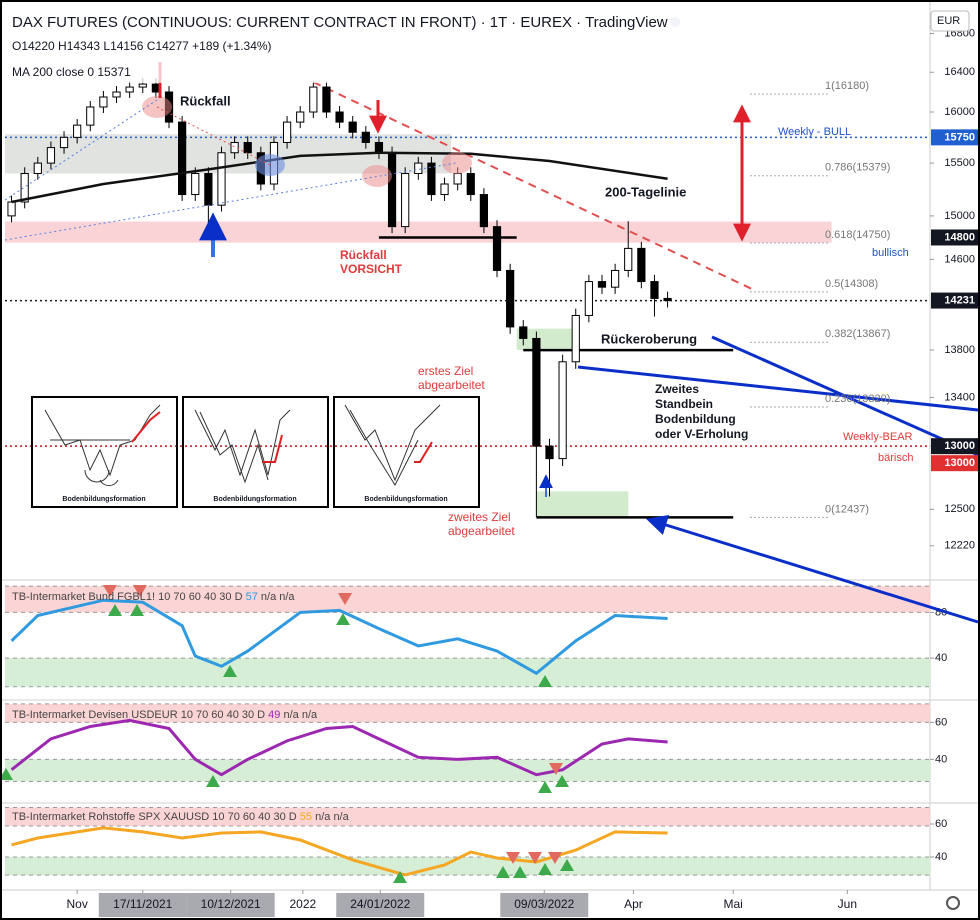  Describe the element at coordinates (633, 904) in the screenshot. I see `x-tick-label: Apr` at that location.